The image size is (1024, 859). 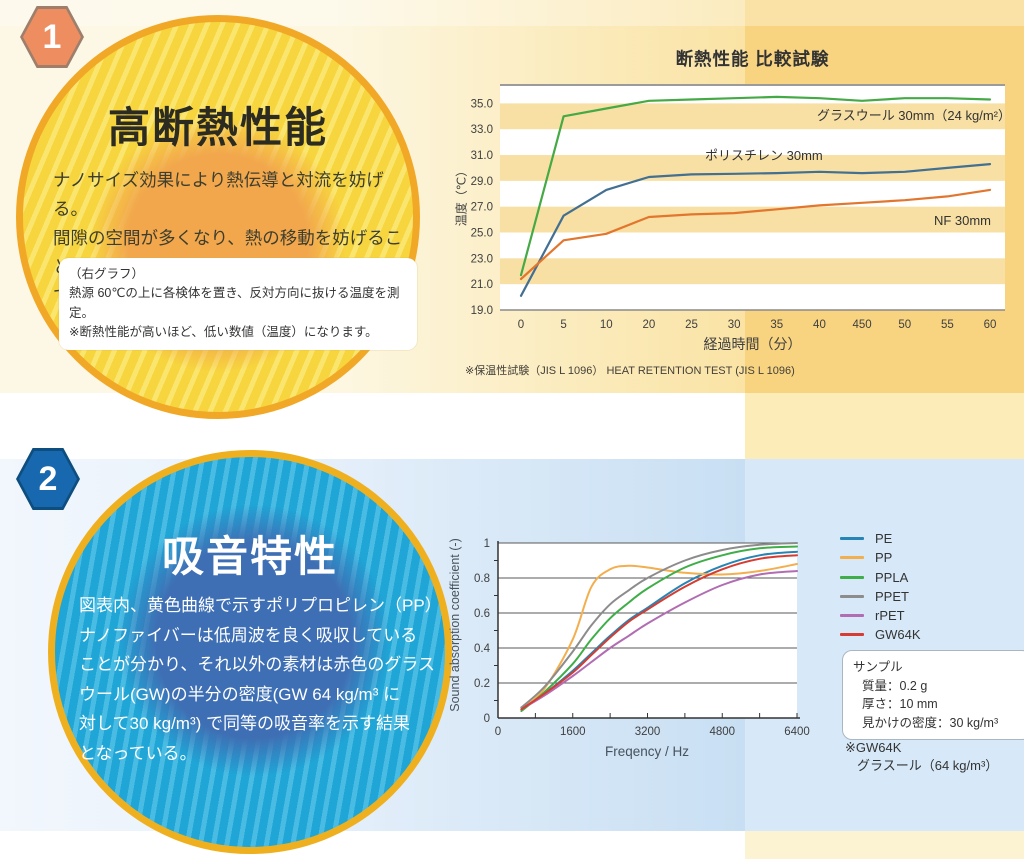 I want to click on absorption-chart-legend: PE PP PPLA PPET rPET GW64K, so click(x=880, y=589).